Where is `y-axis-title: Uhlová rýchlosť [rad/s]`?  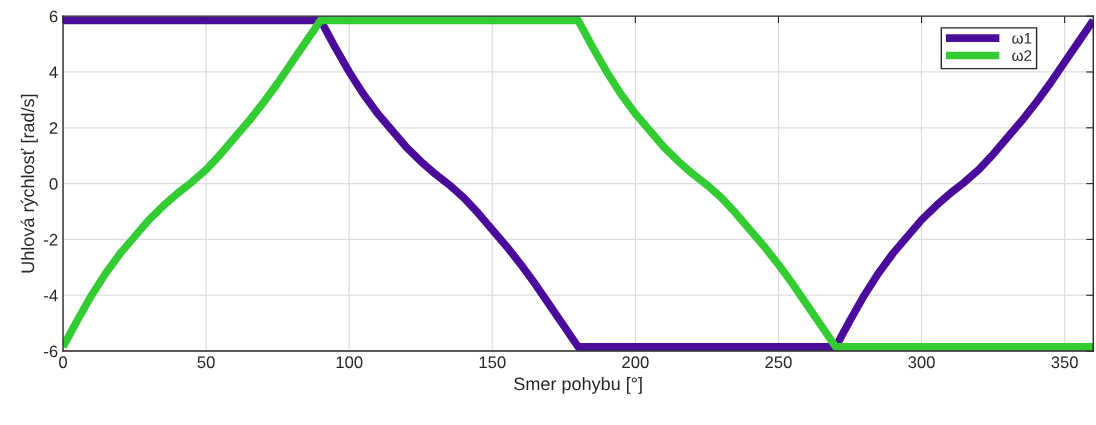
y-axis-title: Uhlová rýchlosť [rad/s] is located at coordinates (29, 183).